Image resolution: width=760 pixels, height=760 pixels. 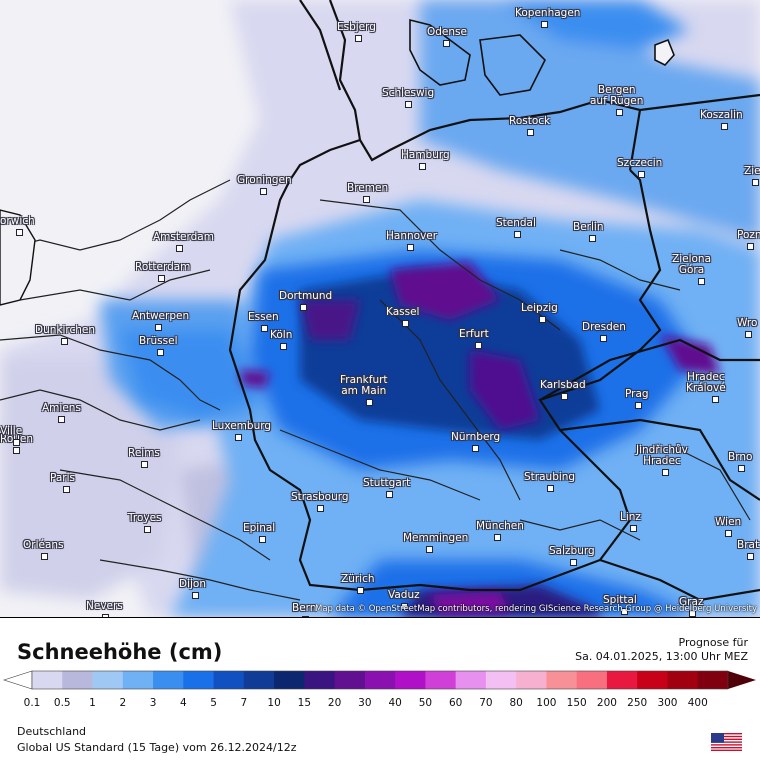 I want to click on city-label: Bremen, so click(x=368, y=188).